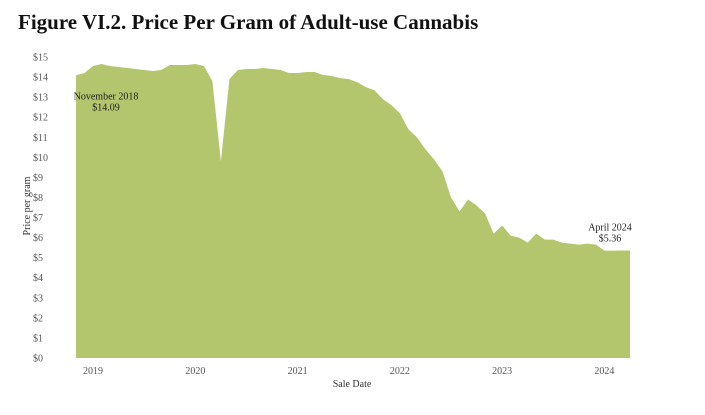  Describe the element at coordinates (604, 371) in the screenshot. I see `x-tick-label: 2024` at that location.